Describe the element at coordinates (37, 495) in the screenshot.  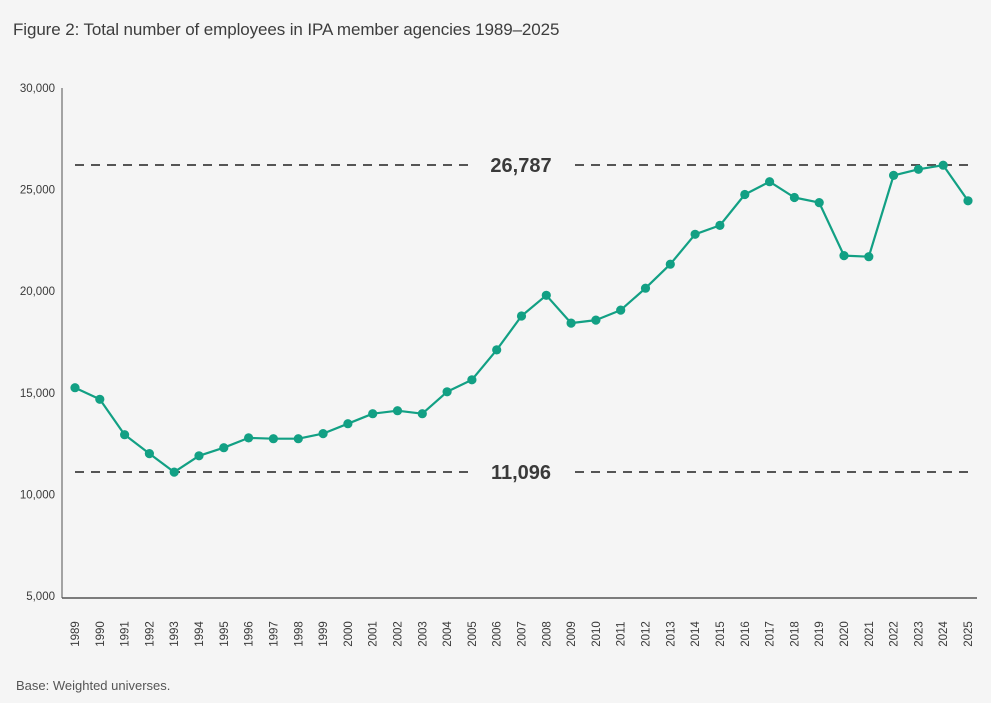
I see `y-tick-label: 10,000` at that location.